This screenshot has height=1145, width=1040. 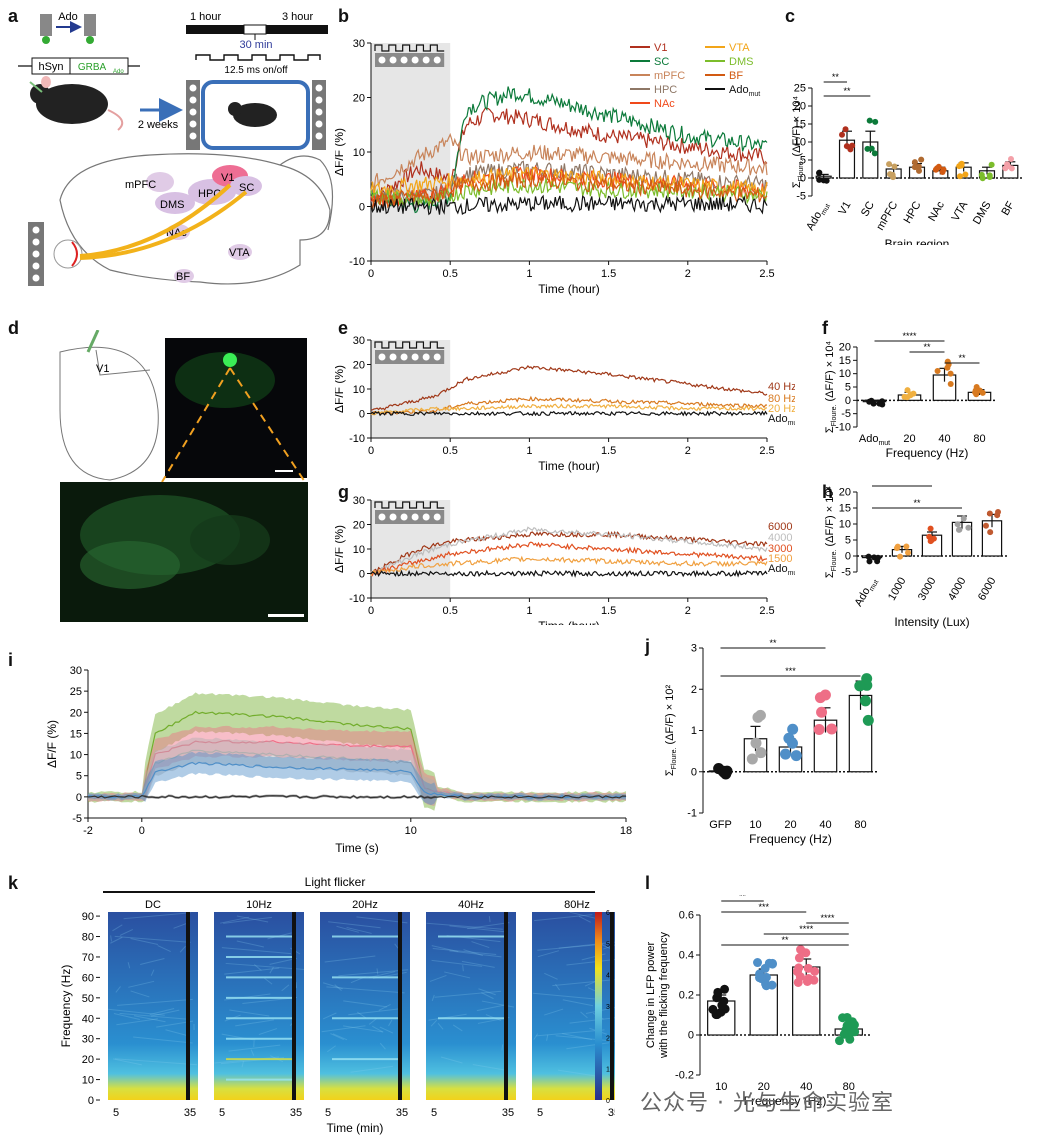 I want to click on series-line-BF, so click(x=569, y=190).